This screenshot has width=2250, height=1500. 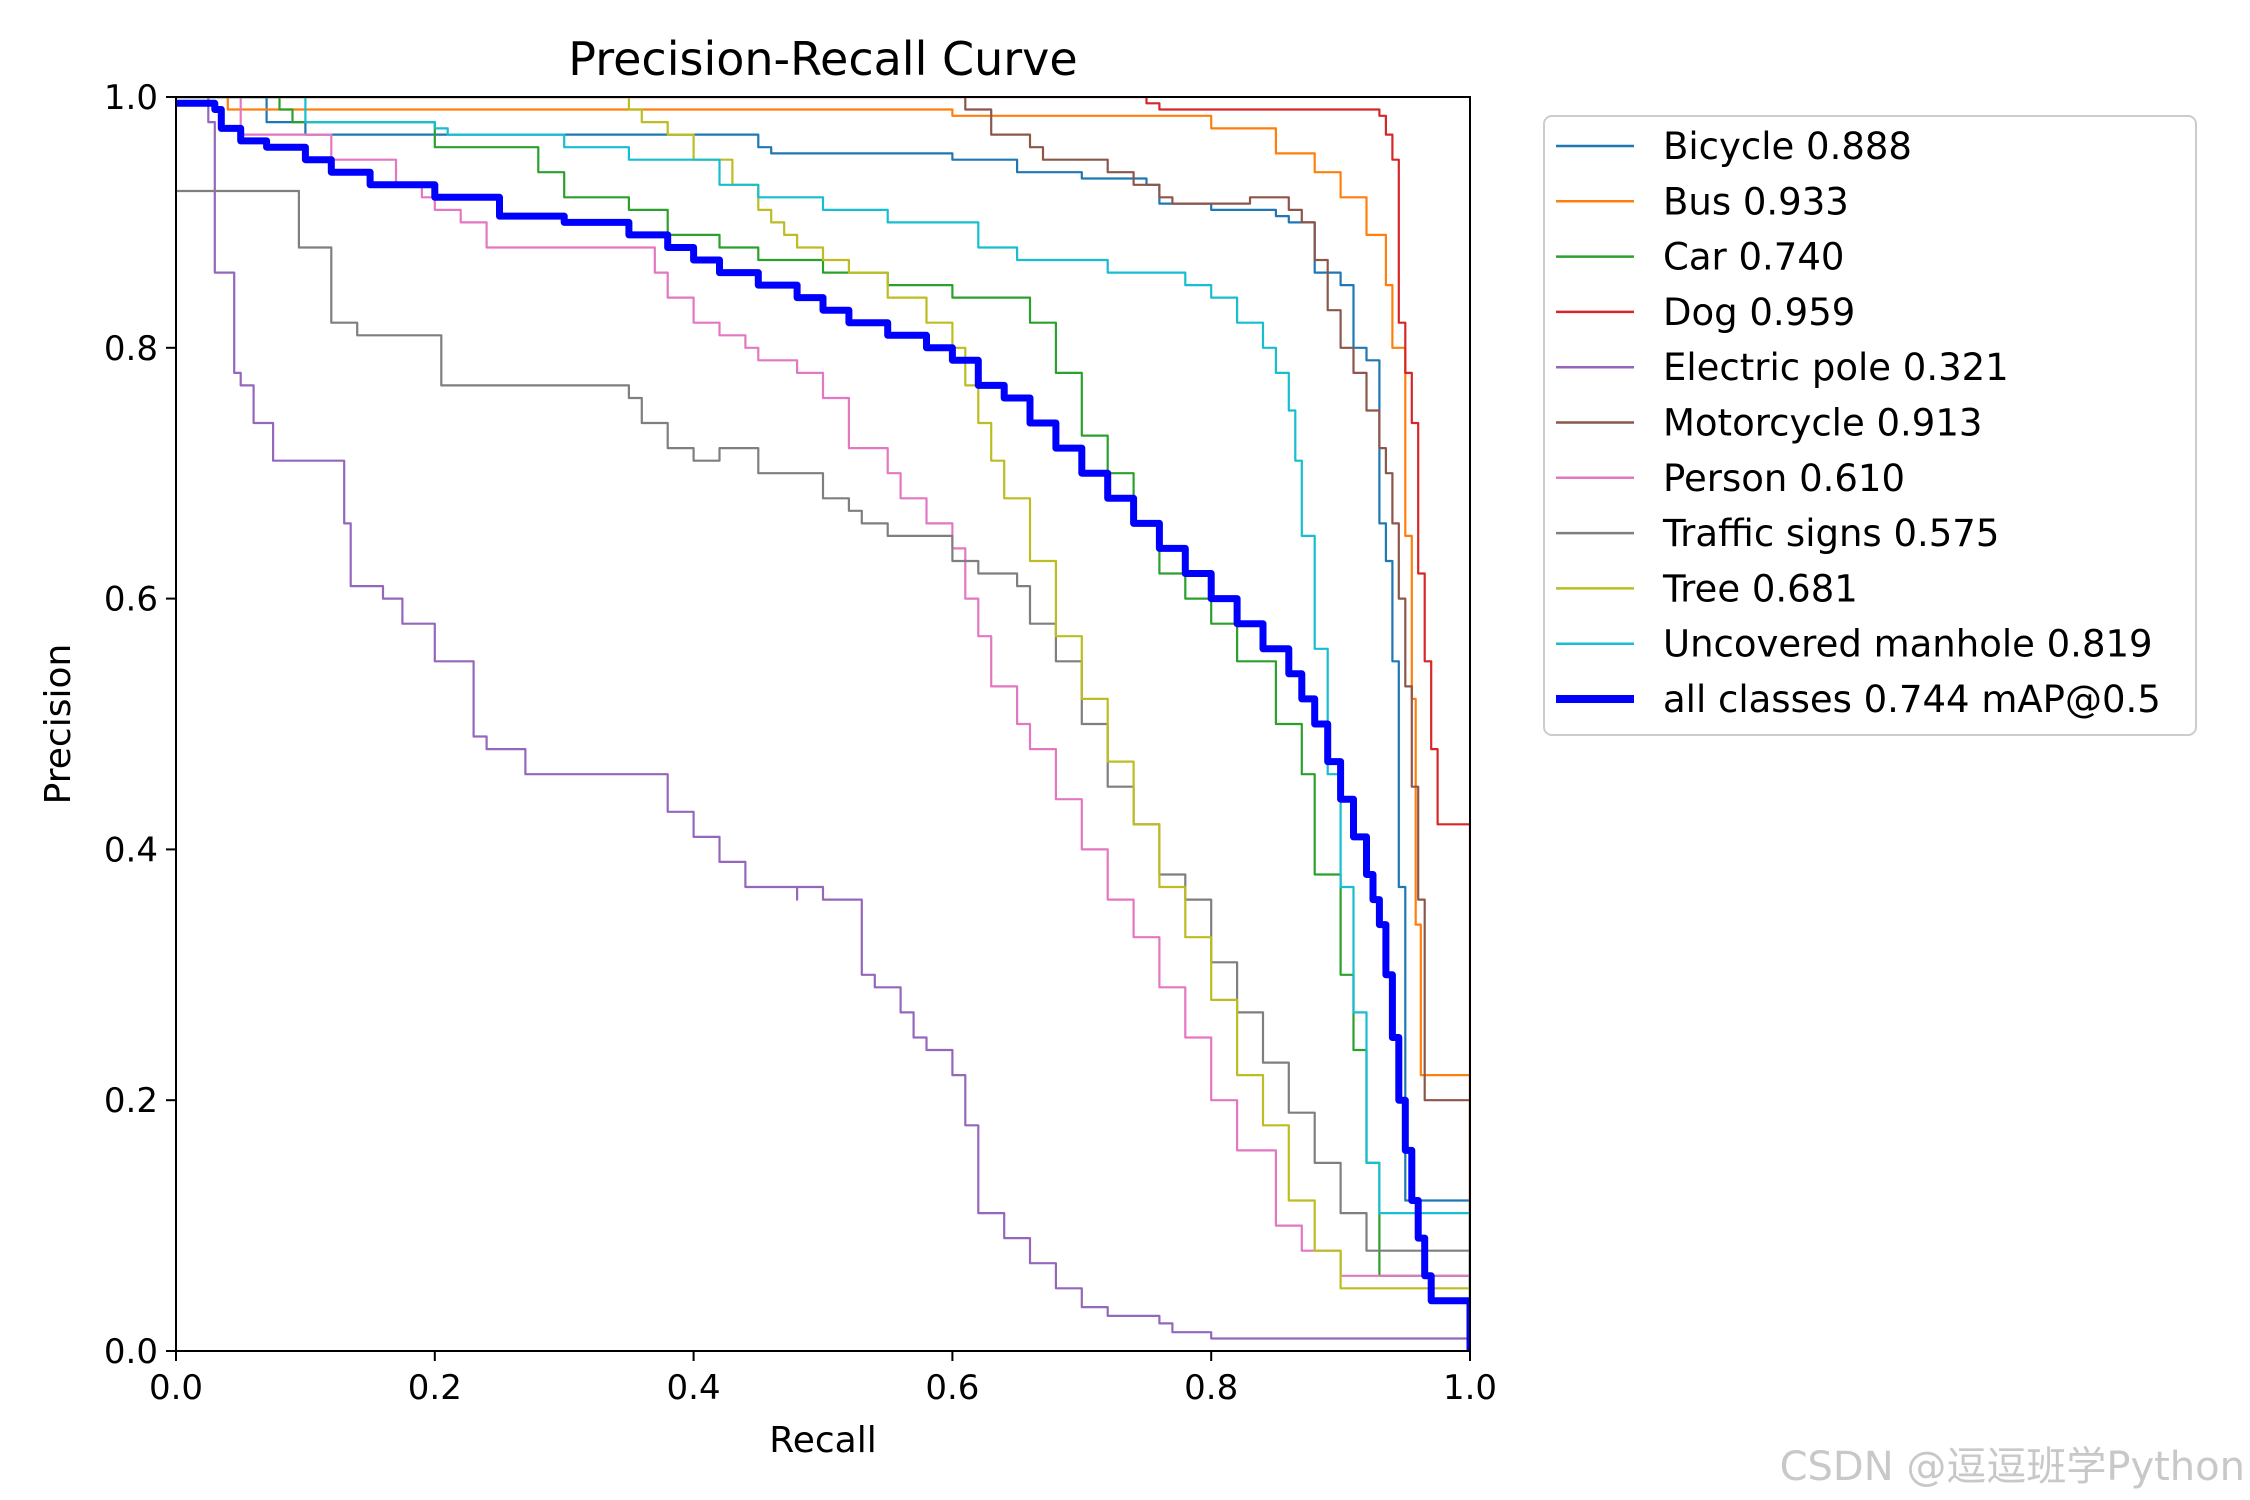 I want to click on x-axis-ticks: 0.0 0.2 0.4 0.6 0.8 1.0, so click(x=823, y=1379).